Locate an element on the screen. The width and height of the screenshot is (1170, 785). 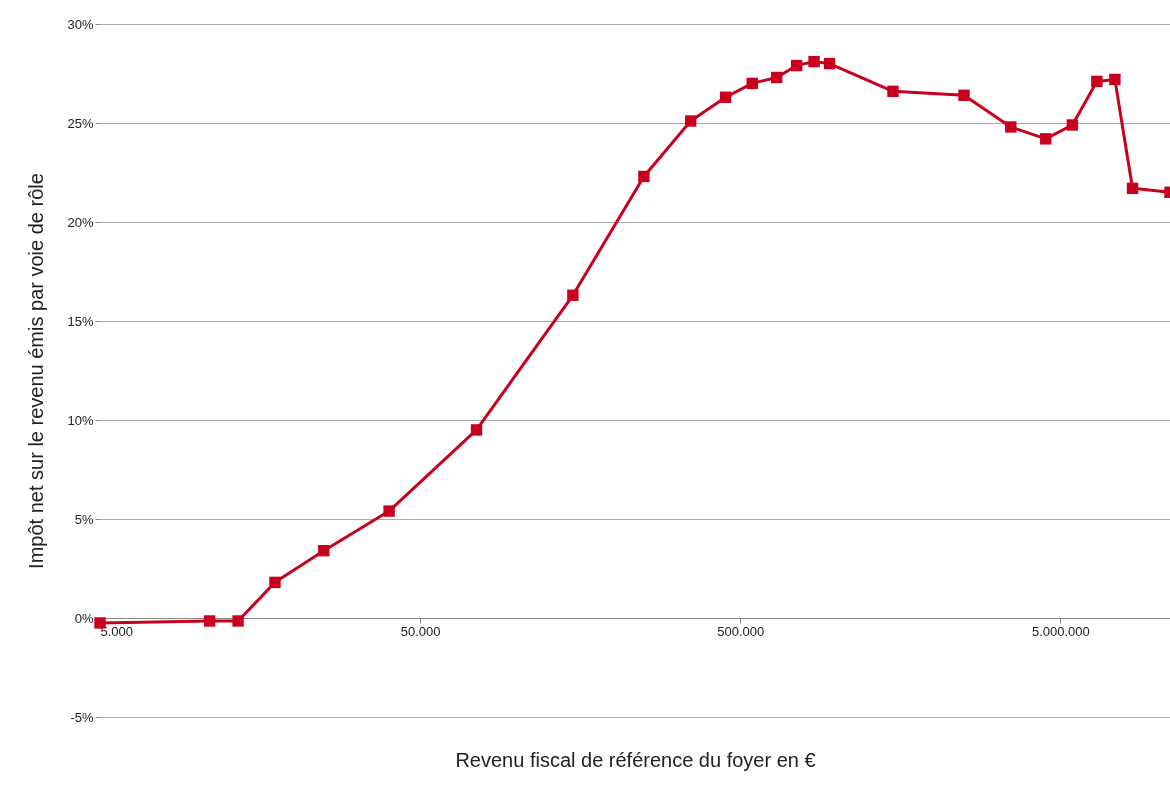
x-tick-label: 5.000.000 is located at coordinates (1060, 631).